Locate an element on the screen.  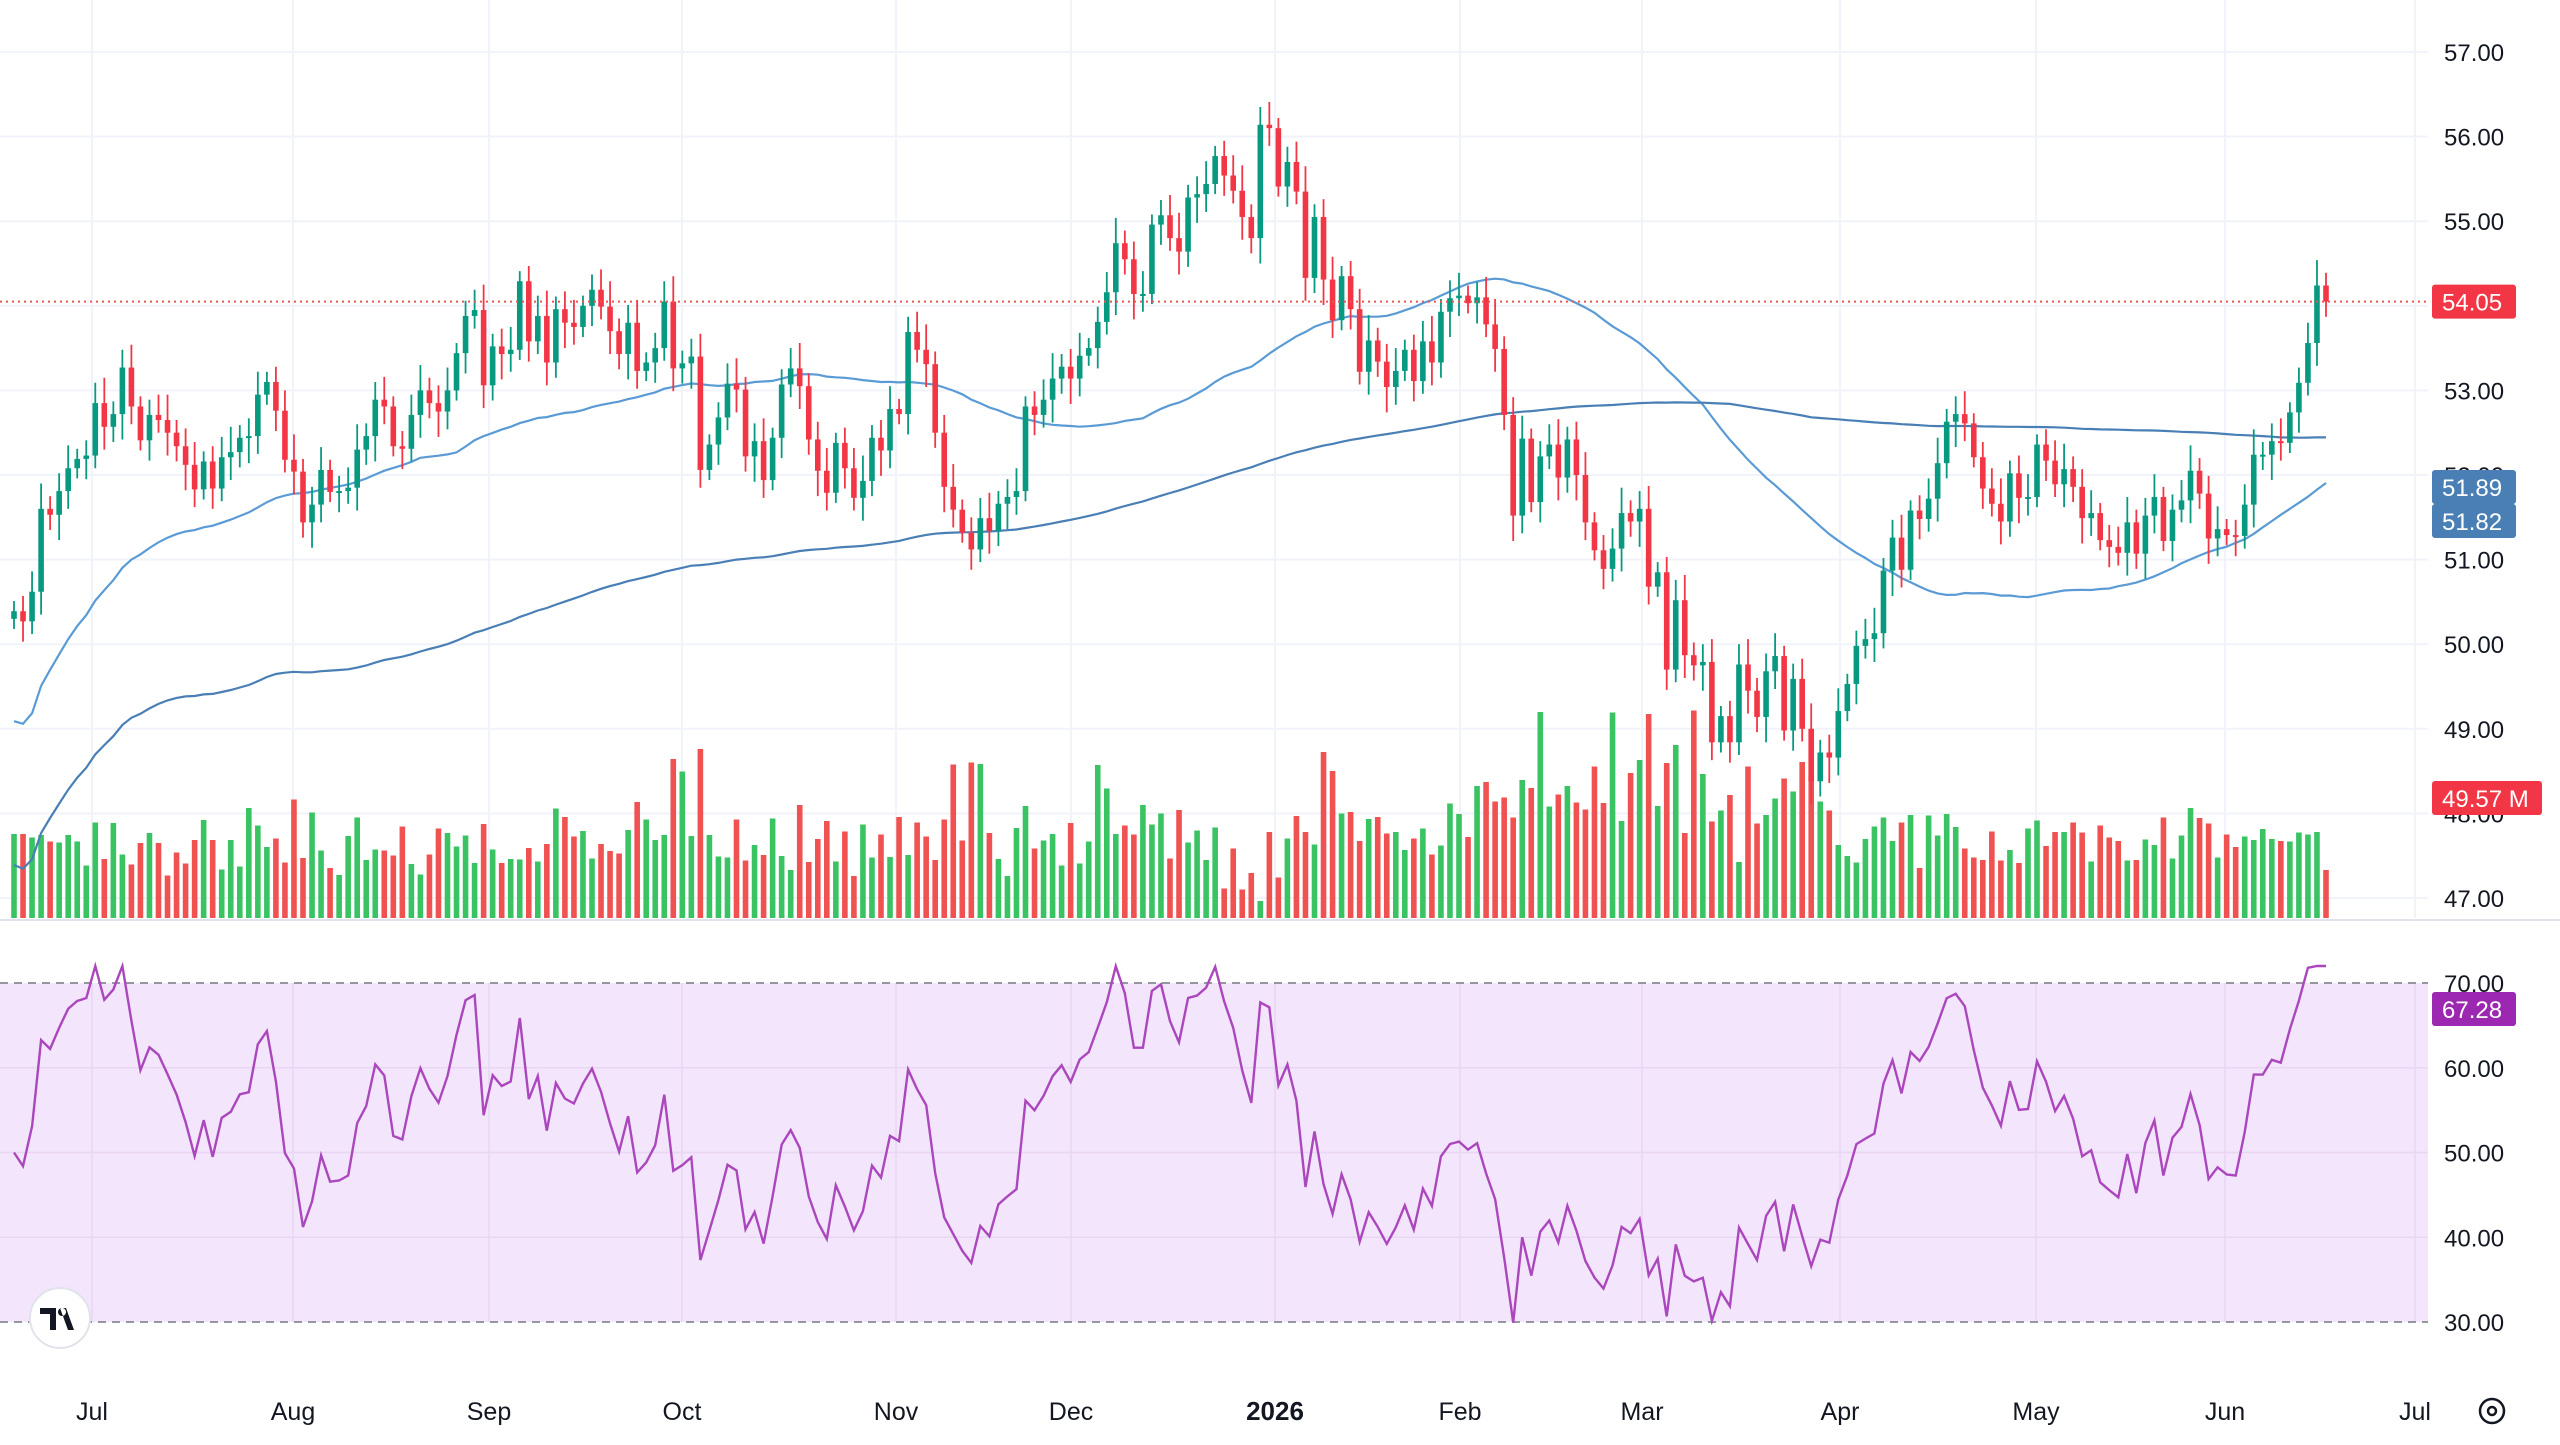
time-axis: Jul Aug Sep Oct Nov Dec 2026 Feb Mar Apr May Jun Jul is located at coordinates (1253, 1411).